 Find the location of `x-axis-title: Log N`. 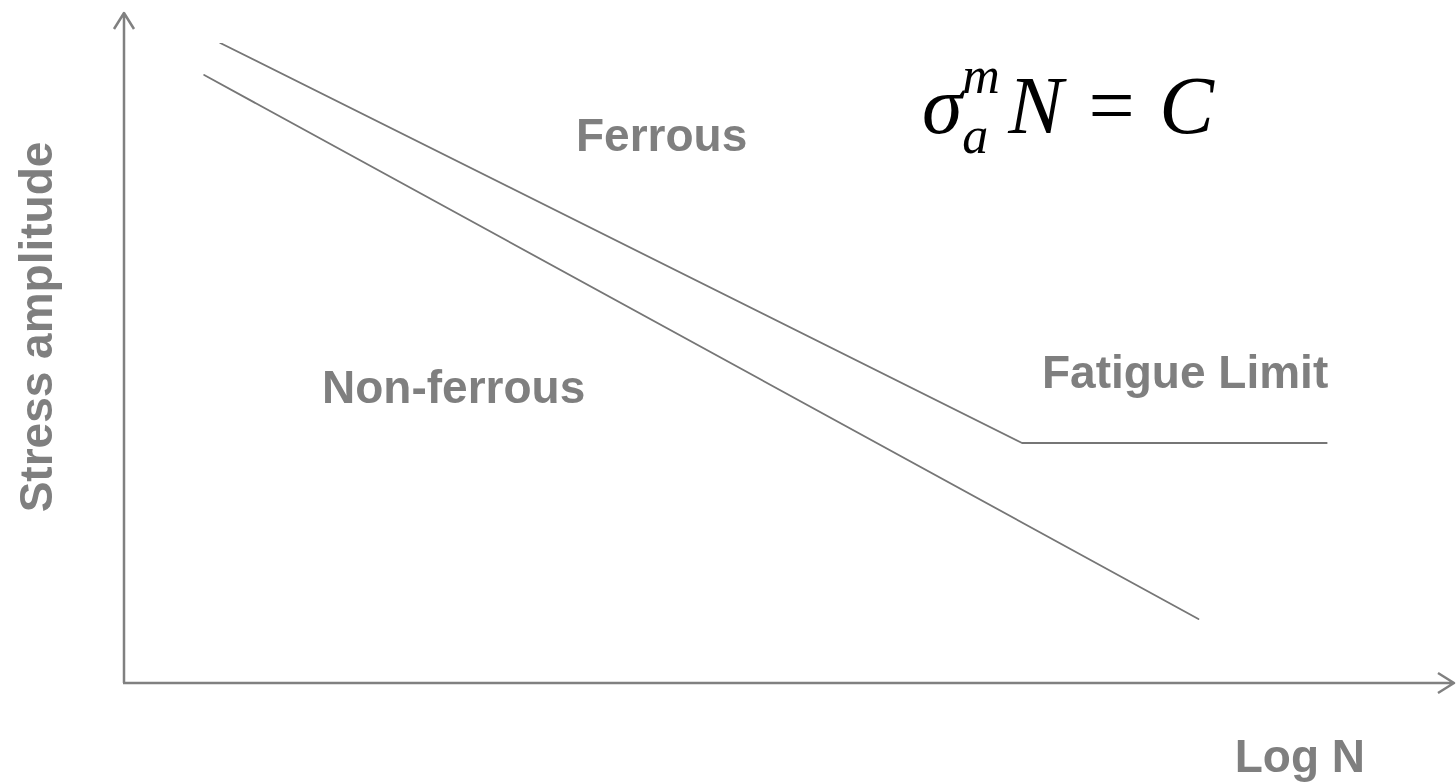

x-axis-title: Log N is located at coordinates (1299, 756).